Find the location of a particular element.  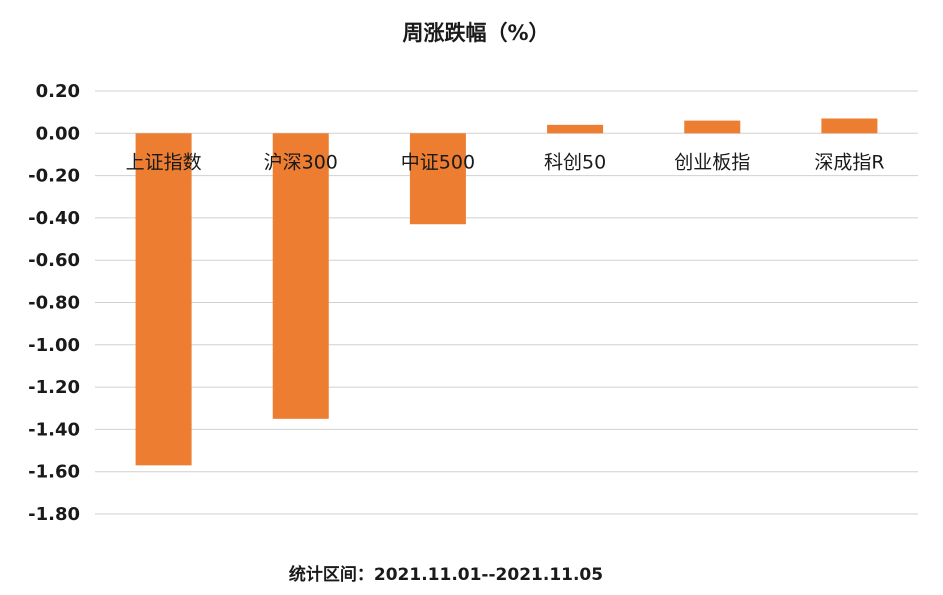

y-tick-label: -0.40 is located at coordinates (54, 218).